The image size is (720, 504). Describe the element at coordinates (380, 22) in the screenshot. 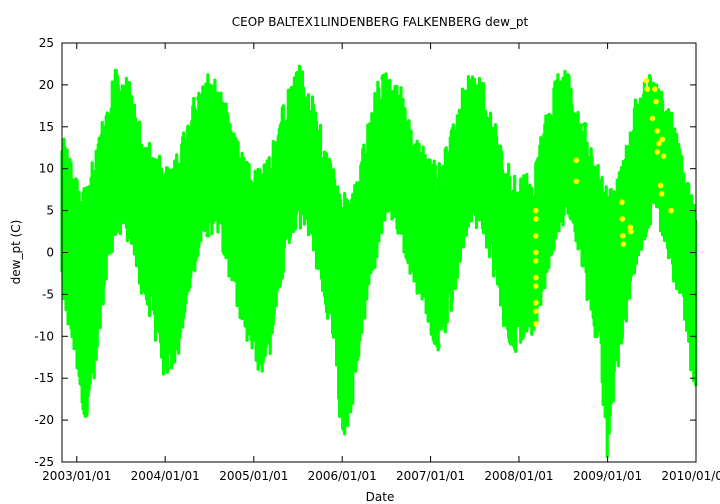

I see `chart-title: CEOP BALTEX1LINDENBERG FALKENBERG dew_pt` at that location.